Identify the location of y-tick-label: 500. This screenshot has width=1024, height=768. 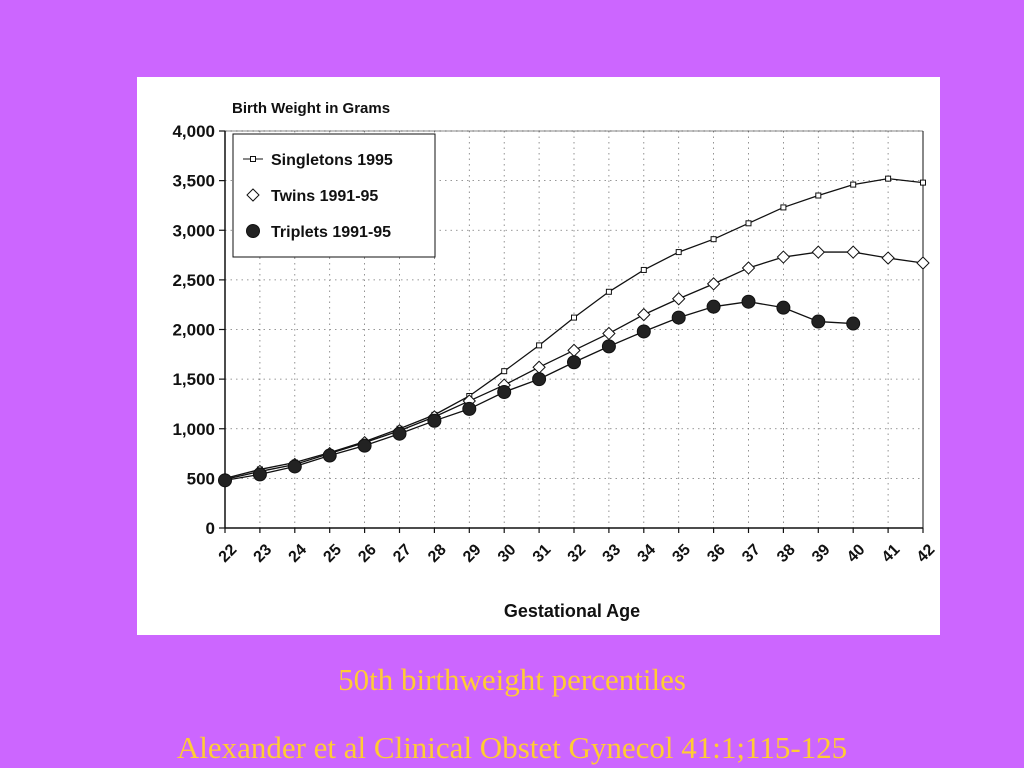
(201, 478).